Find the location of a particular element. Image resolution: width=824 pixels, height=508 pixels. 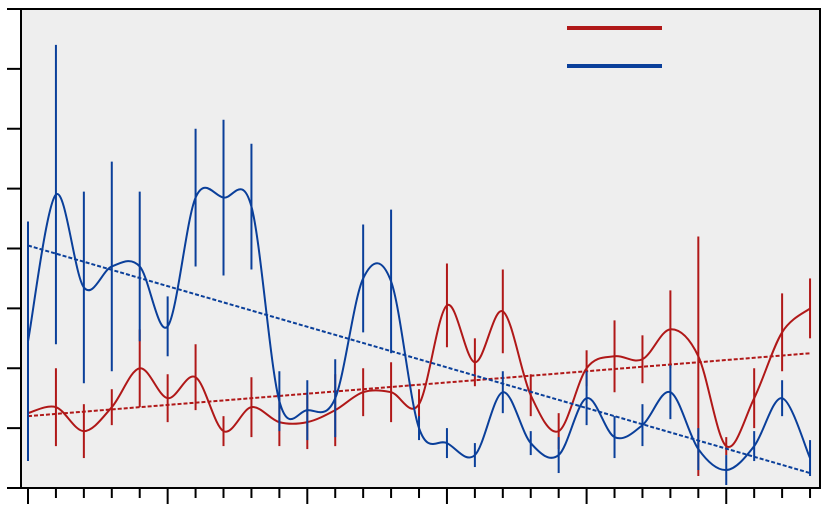

trend-line is located at coordinates (419, 385).